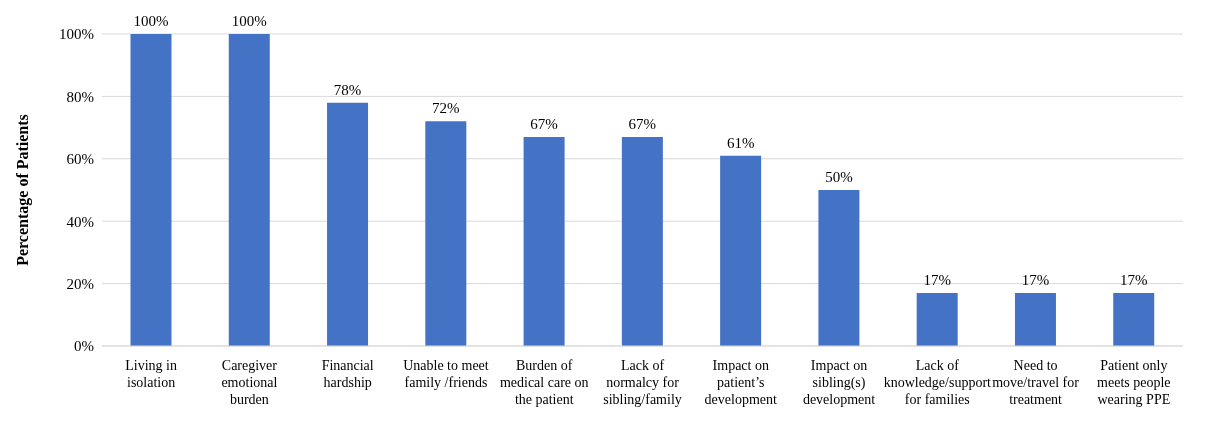 Image resolution: width=1205 pixels, height=427 pixels. I want to click on y-tick-label: 60%, so click(80, 159).